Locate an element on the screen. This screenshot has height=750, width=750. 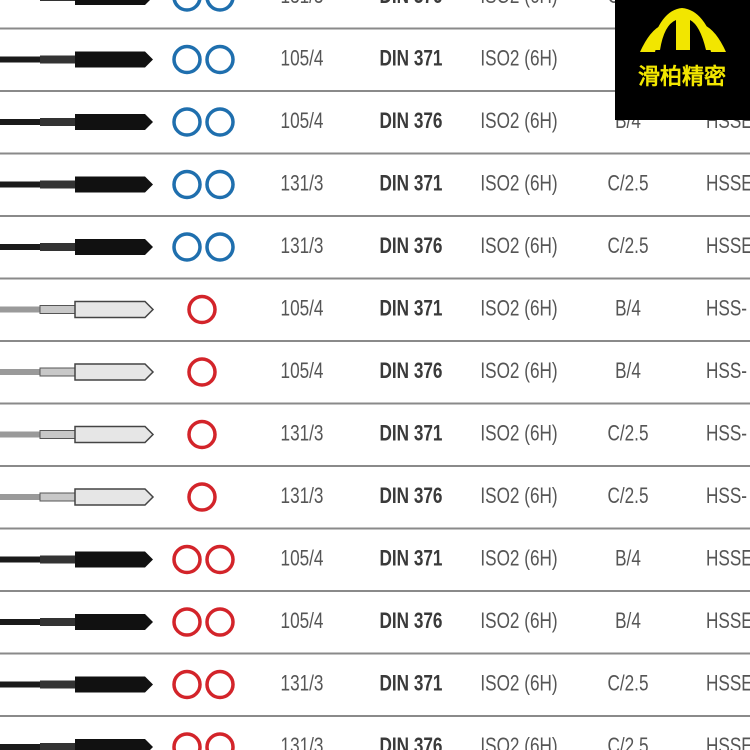
table-row: 131/3 DIN 371 ISO2 (6H) C/2.5 HSS- is located at coordinates (375, 443).